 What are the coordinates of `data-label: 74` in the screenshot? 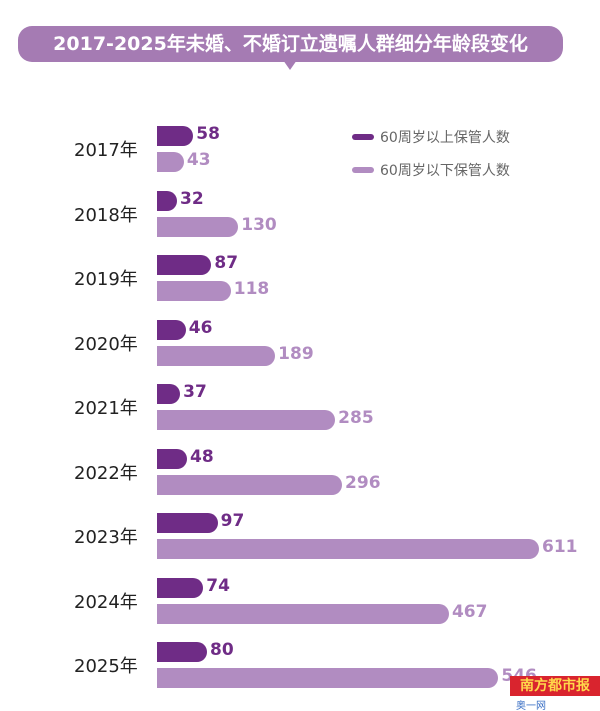 It's located at (218, 585).